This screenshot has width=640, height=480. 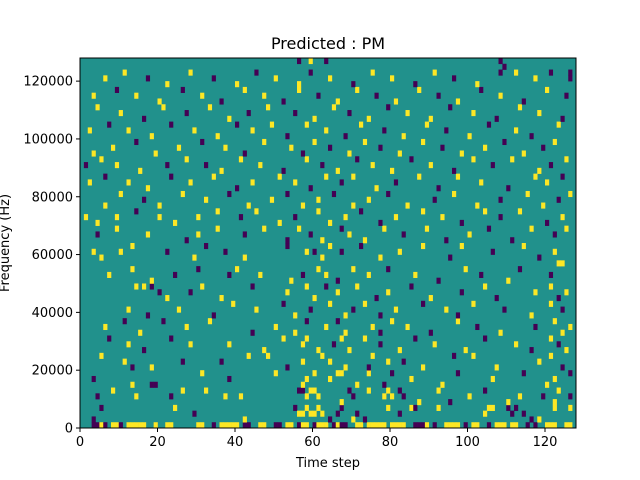 I want to click on y-tick-label: 120000, so click(x=48, y=82).